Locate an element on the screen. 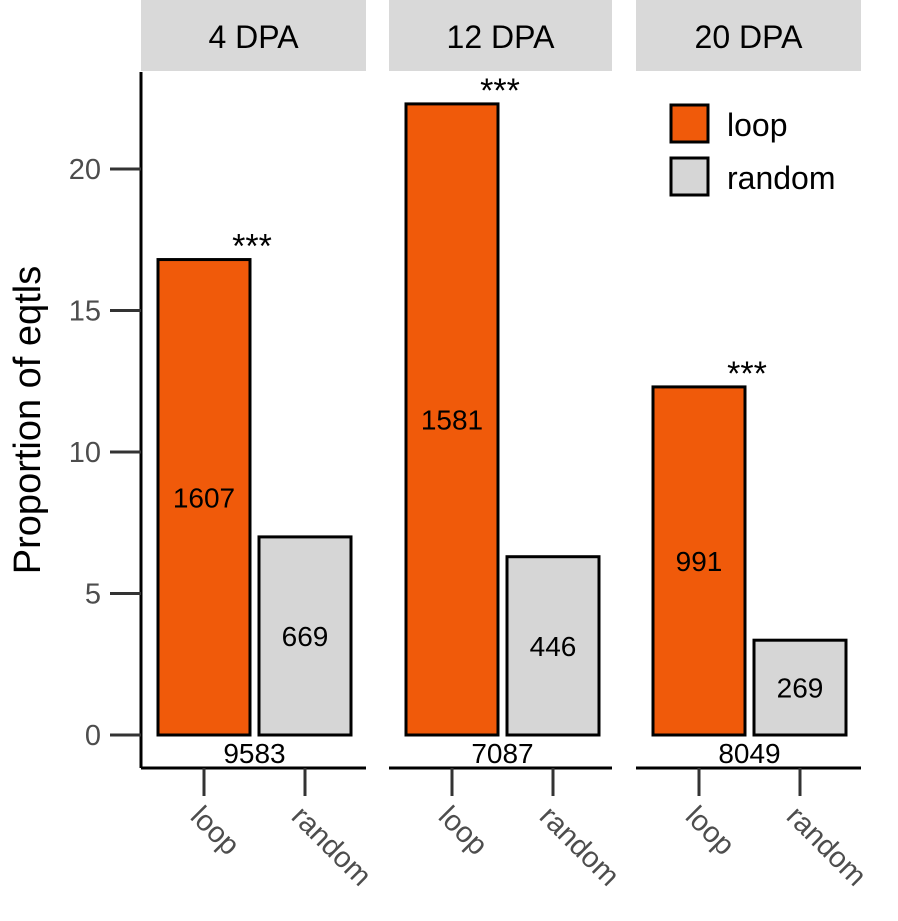 This screenshot has width=898, height=921. bar-count-label: 991 is located at coordinates (699, 561).